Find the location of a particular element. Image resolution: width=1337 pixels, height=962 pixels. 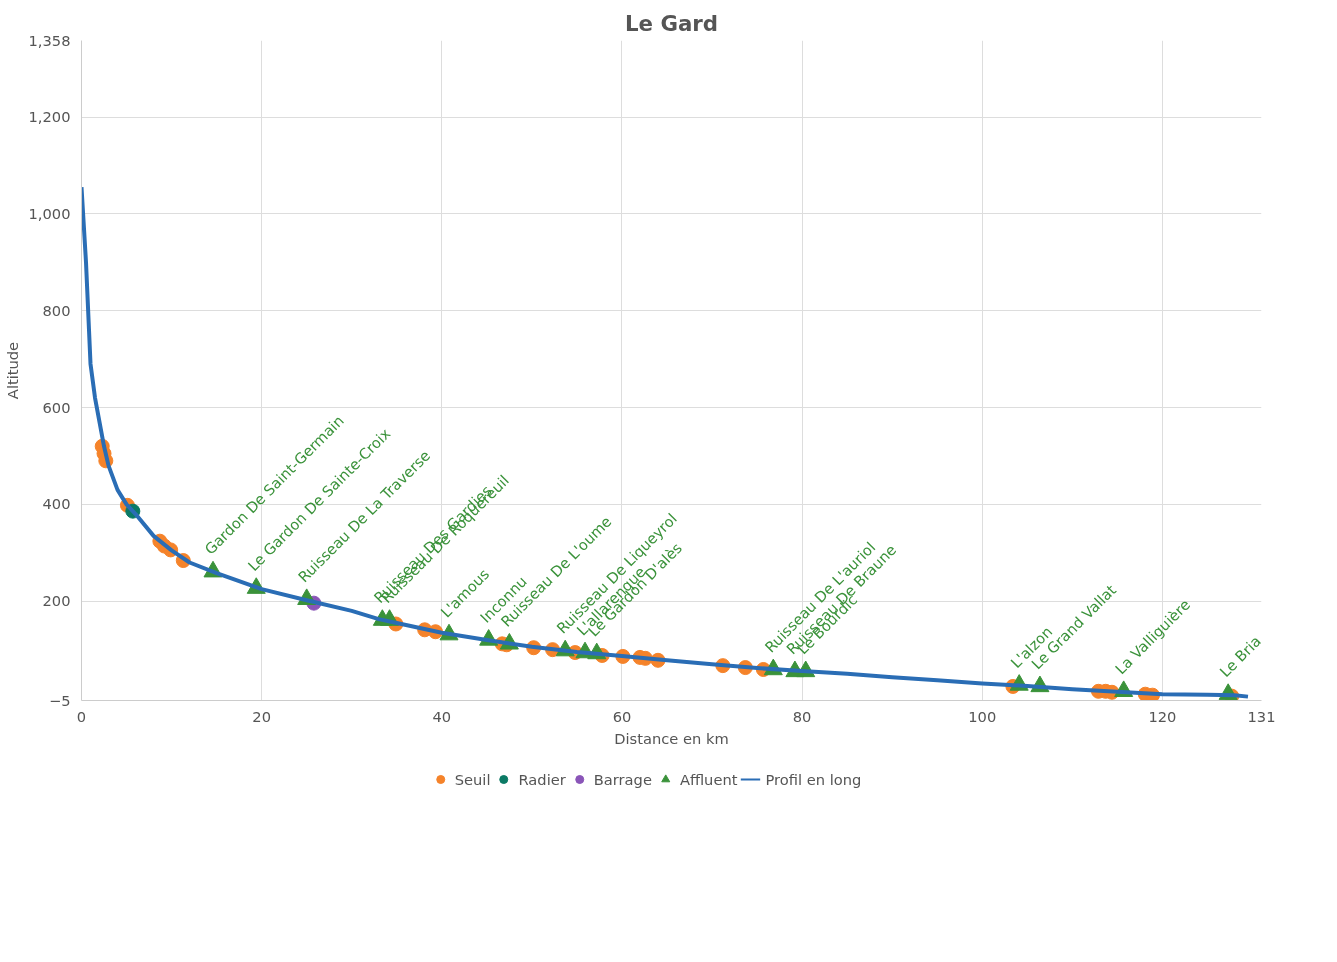

y-tick-label: 1,000 is located at coordinates (49, 213).